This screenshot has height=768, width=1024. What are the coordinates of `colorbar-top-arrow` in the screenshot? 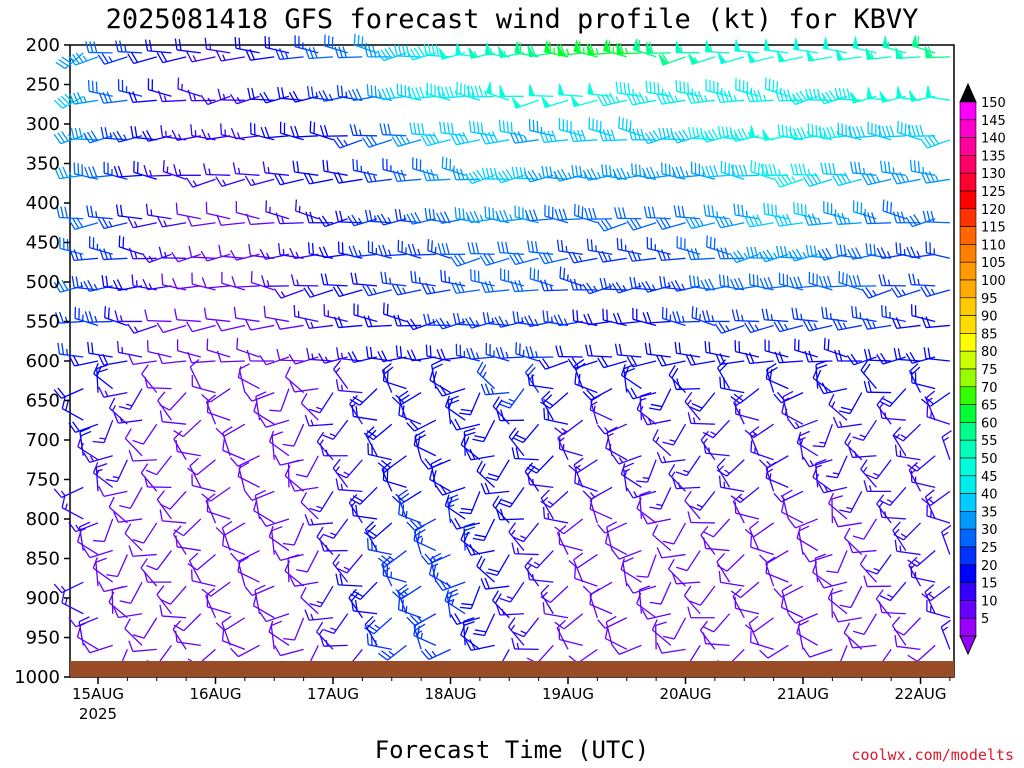 It's located at (968, 92).